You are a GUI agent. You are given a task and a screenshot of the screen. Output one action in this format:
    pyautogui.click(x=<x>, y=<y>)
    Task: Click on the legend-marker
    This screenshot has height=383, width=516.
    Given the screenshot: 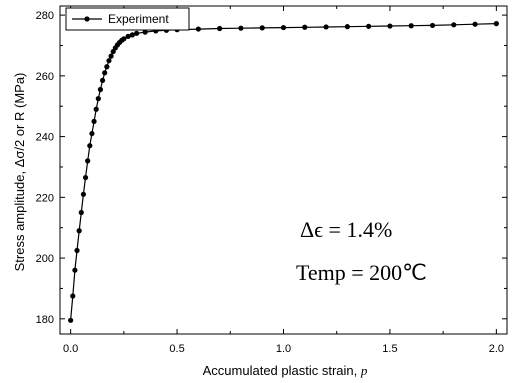 What is the action you would take?
    pyautogui.click(x=87, y=19)
    